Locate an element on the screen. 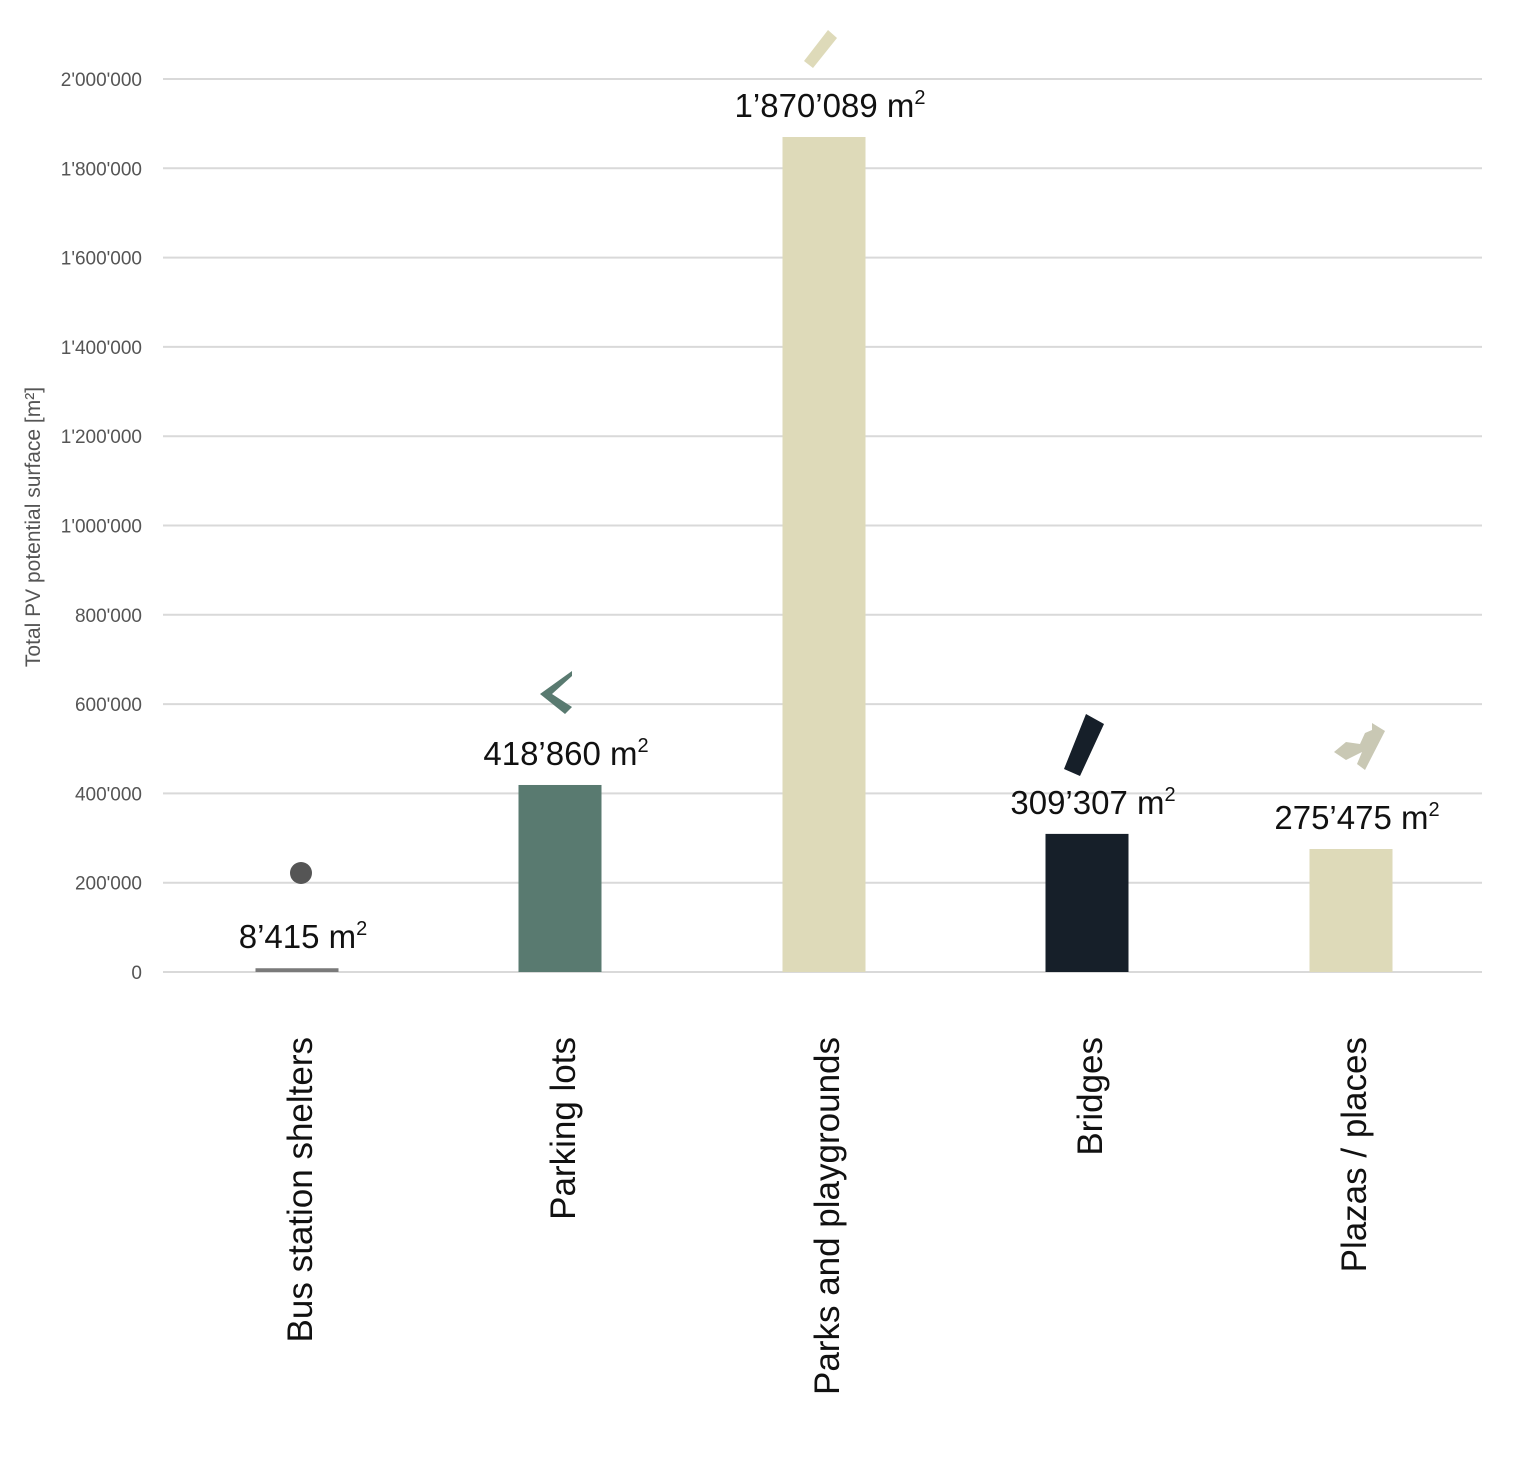  data-label: 309’307 m2 is located at coordinates (1092, 802).